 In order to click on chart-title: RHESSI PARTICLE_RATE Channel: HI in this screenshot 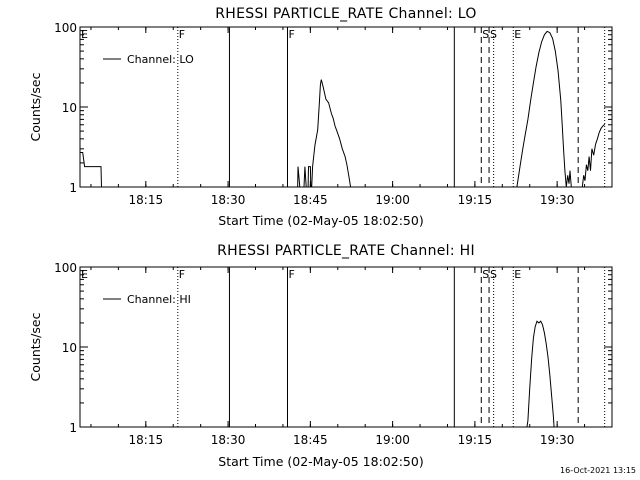, I will do `click(346, 251)`.